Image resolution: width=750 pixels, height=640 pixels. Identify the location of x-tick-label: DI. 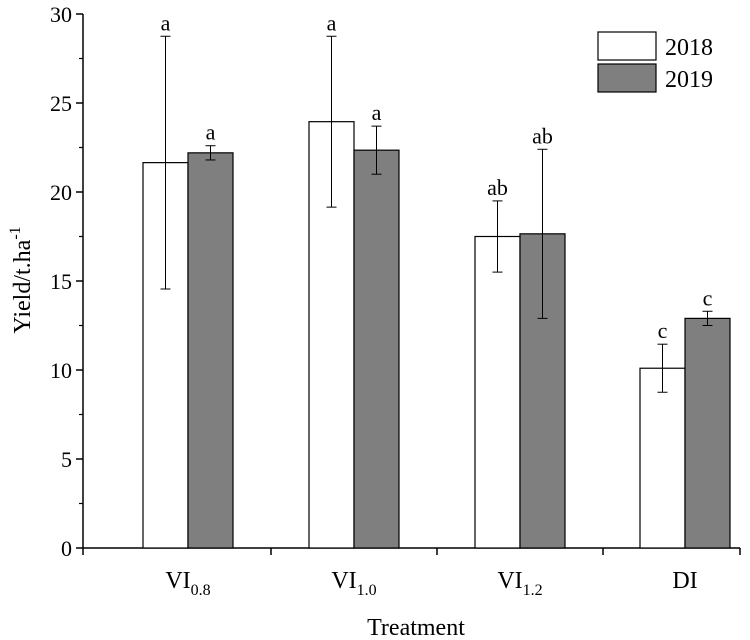
(684, 581).